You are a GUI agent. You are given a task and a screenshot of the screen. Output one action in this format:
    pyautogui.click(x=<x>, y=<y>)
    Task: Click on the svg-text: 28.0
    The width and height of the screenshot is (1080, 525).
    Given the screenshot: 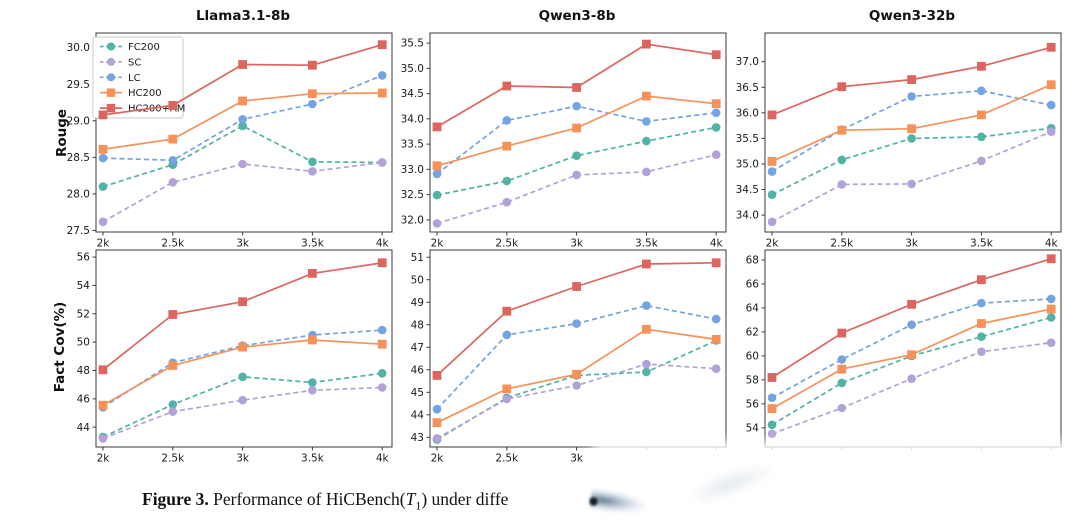 What is the action you would take?
    pyautogui.click(x=78, y=195)
    